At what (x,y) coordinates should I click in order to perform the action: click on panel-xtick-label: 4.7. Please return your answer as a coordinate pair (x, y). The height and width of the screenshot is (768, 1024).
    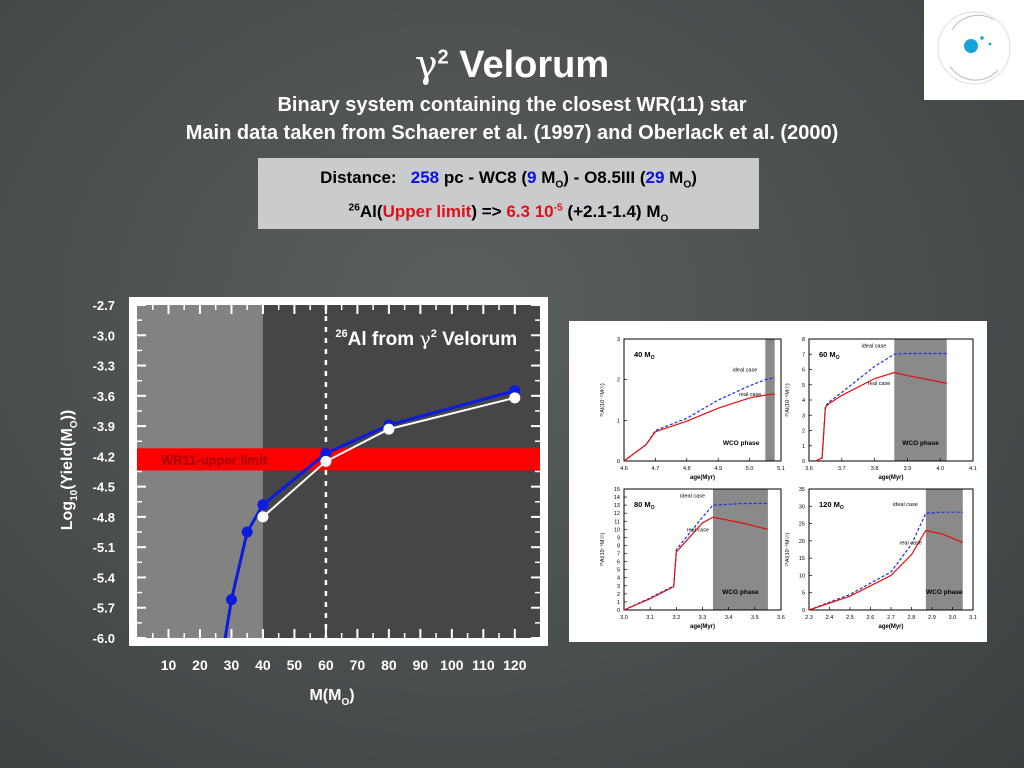
    Looking at the image, I should click on (656, 469).